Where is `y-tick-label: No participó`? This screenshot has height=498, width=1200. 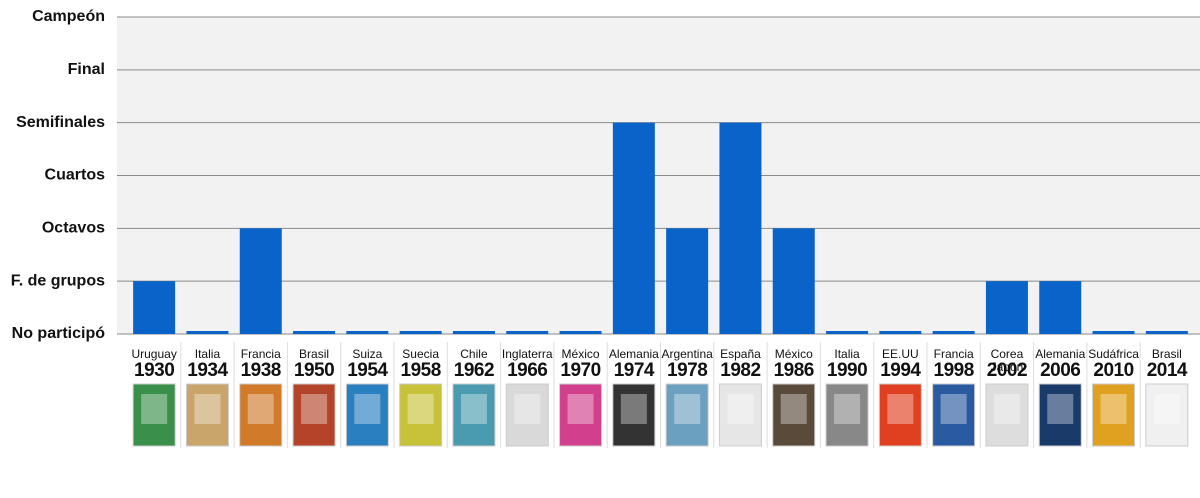 y-tick-label: No participó is located at coordinates (59, 333).